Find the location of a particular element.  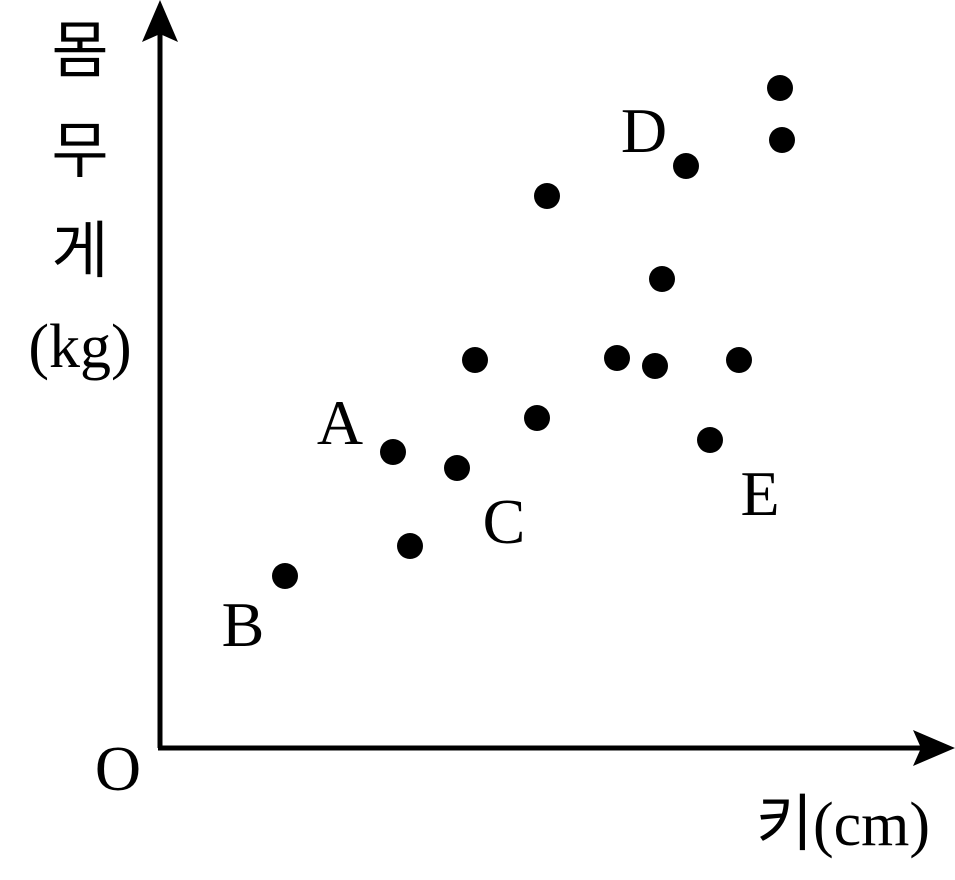

x-axis-arrow is located at coordinates (934, 748).